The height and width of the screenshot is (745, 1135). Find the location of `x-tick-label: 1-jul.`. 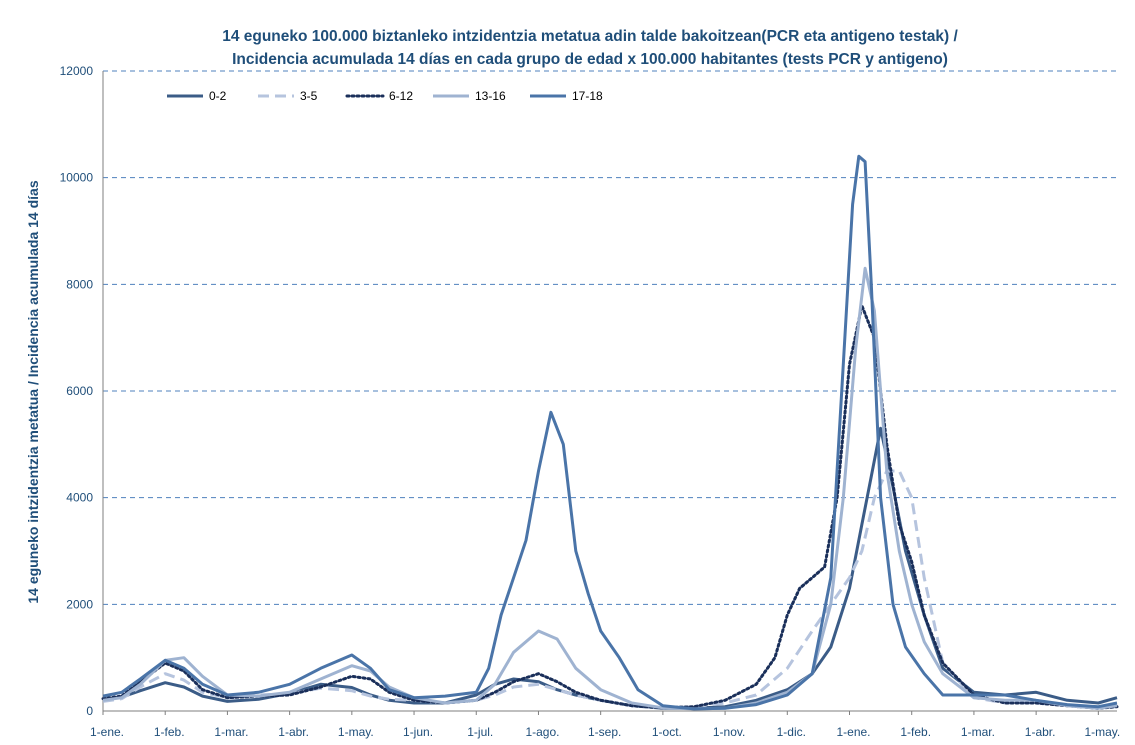

x-tick-label: 1-jul. is located at coordinates (480, 732).